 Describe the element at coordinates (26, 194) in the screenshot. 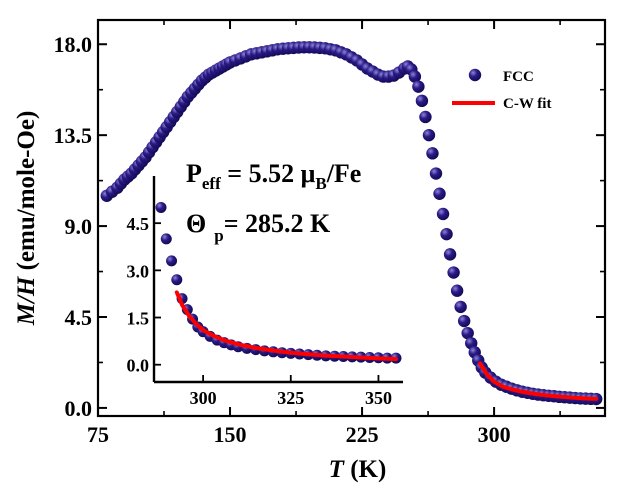

I see `y-axis-unit: (emu/mole-Oe)` at that location.